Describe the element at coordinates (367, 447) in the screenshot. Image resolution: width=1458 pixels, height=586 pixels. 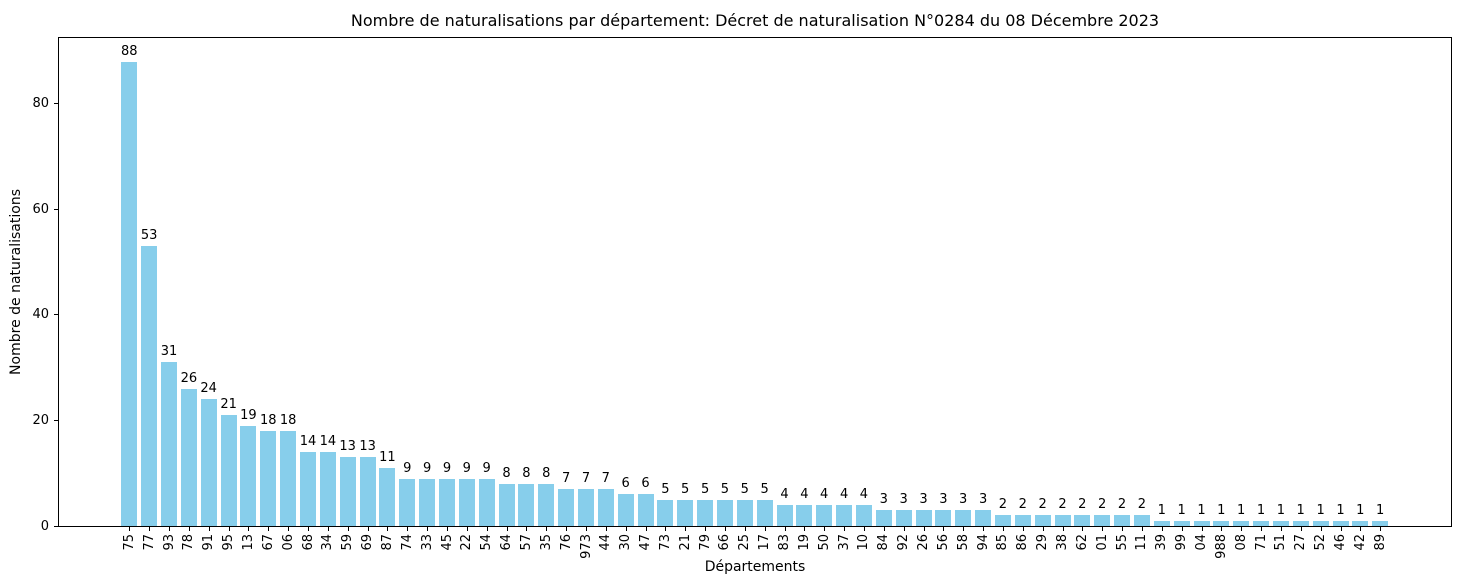
I see `bar-value-label: 13` at that location.